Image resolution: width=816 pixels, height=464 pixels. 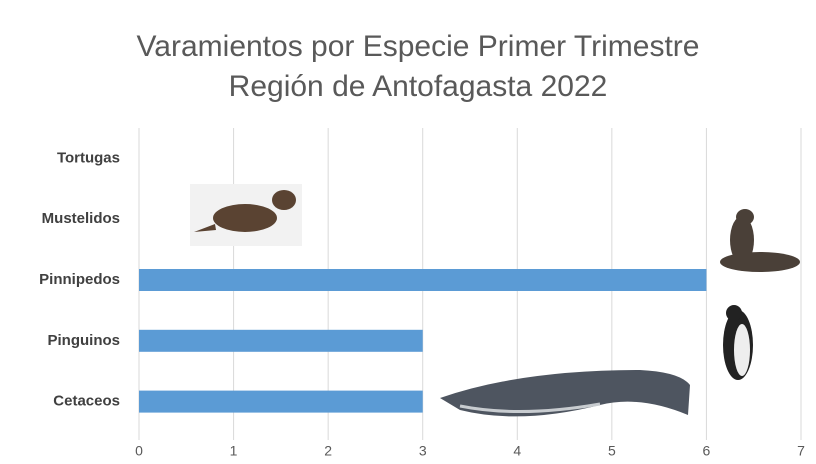 What do you see at coordinates (418, 46) in the screenshot?
I see `chart-title: Varamientos por Especie Primer Trimestre` at bounding box center [418, 46].